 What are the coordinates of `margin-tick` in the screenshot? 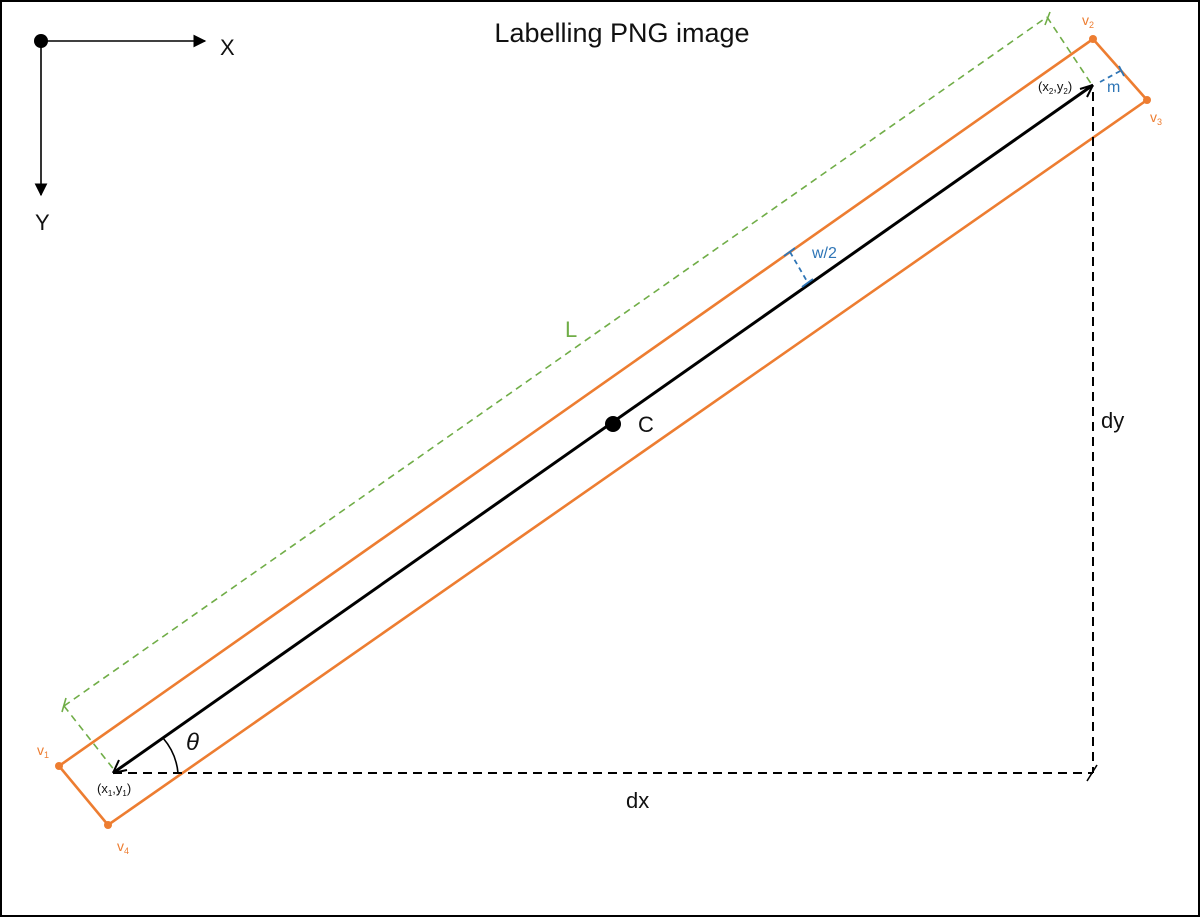 It's located at (1121, 71).